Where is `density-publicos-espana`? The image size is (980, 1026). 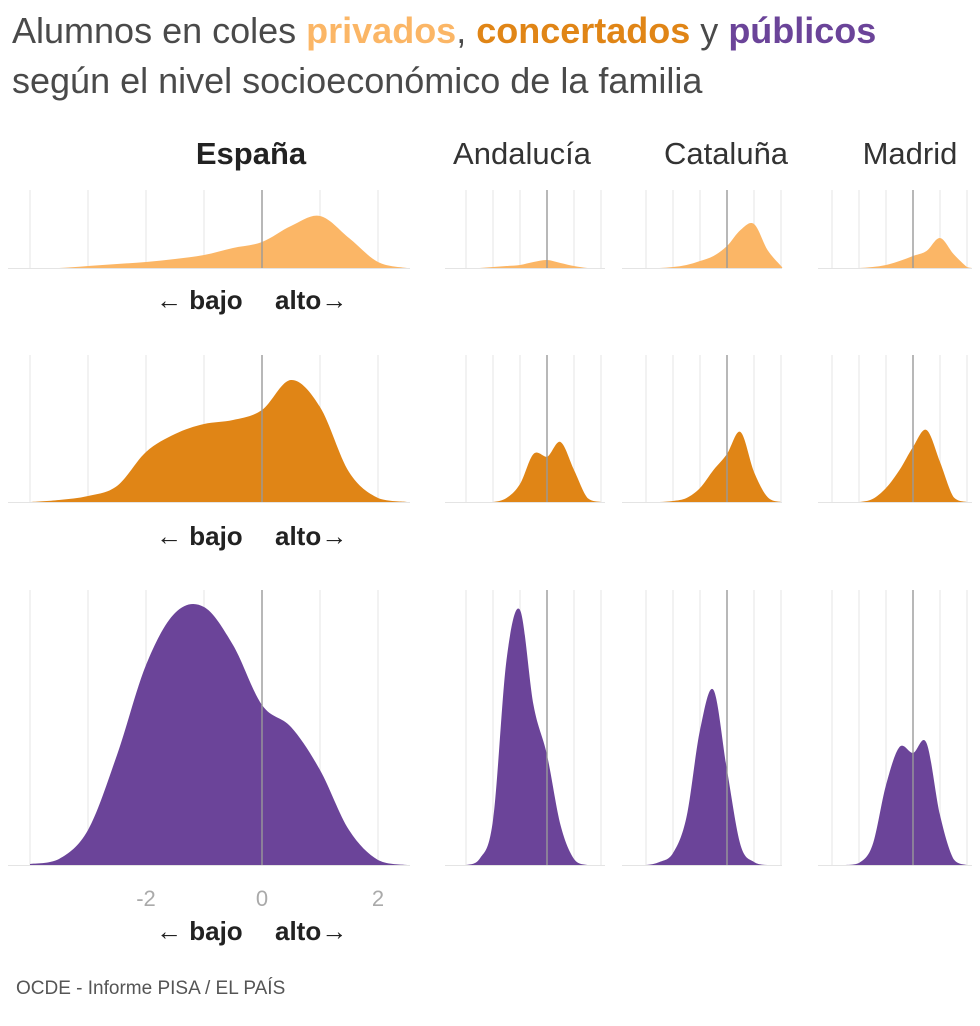
density-publicos-espana is located at coordinates (218, 734).